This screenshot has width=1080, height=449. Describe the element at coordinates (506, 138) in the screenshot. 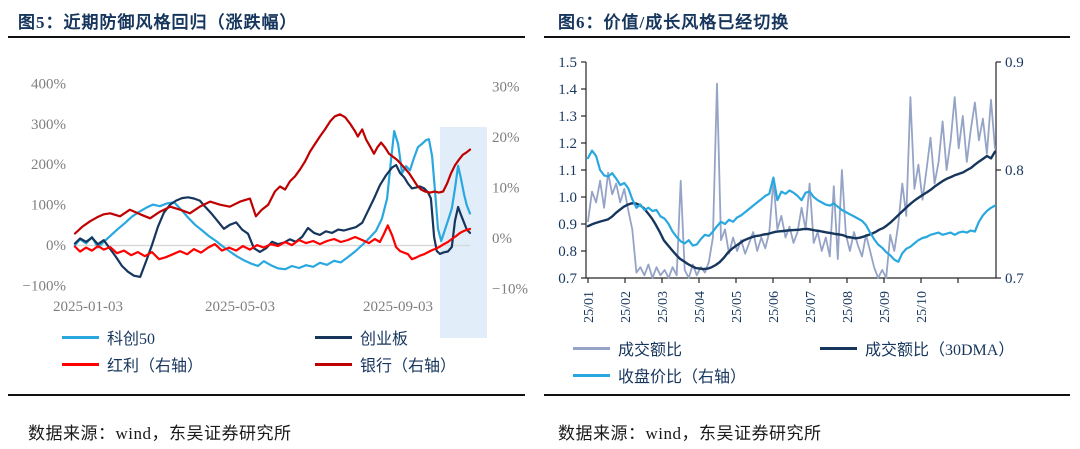

I see `y-right-tick-label: 20%` at that location.